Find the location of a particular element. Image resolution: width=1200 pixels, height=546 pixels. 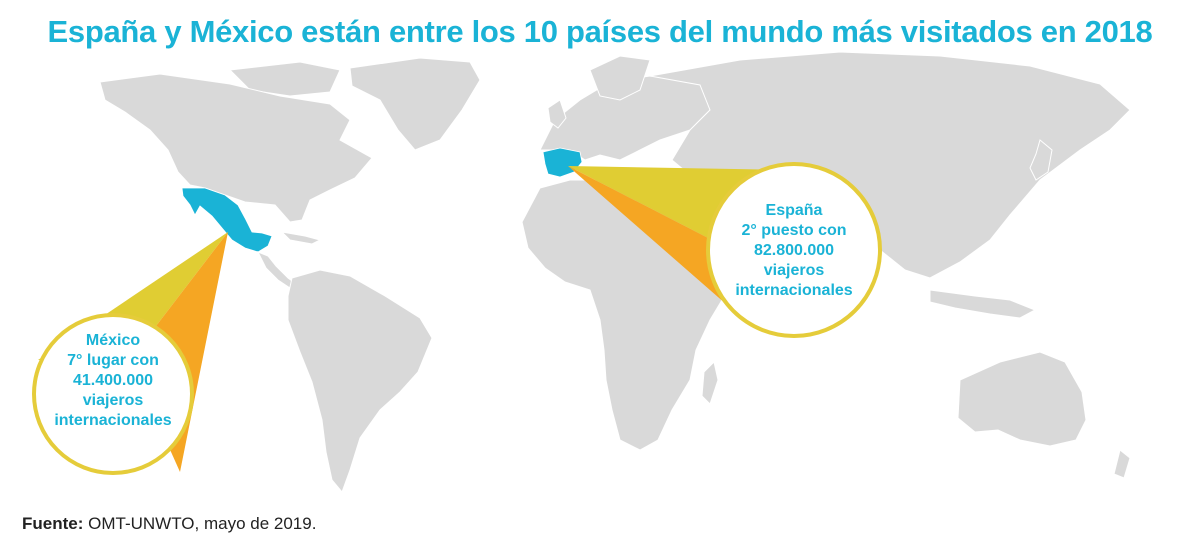

spain-country-label: España is located at coordinates (794, 210).